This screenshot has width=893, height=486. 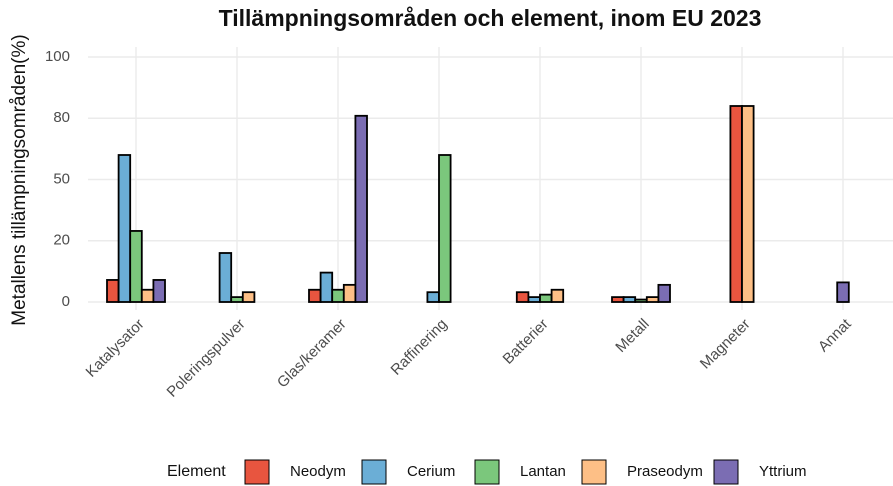 I want to click on x-tick-label: Poleringspulver, so click(x=206, y=358).